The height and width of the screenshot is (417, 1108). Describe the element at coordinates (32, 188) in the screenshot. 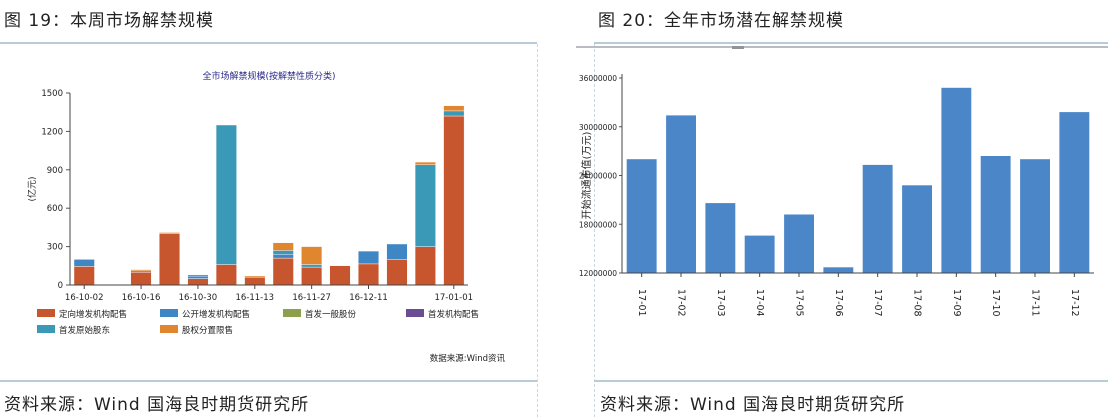

I see `y-axis-label: (亿元)` at that location.